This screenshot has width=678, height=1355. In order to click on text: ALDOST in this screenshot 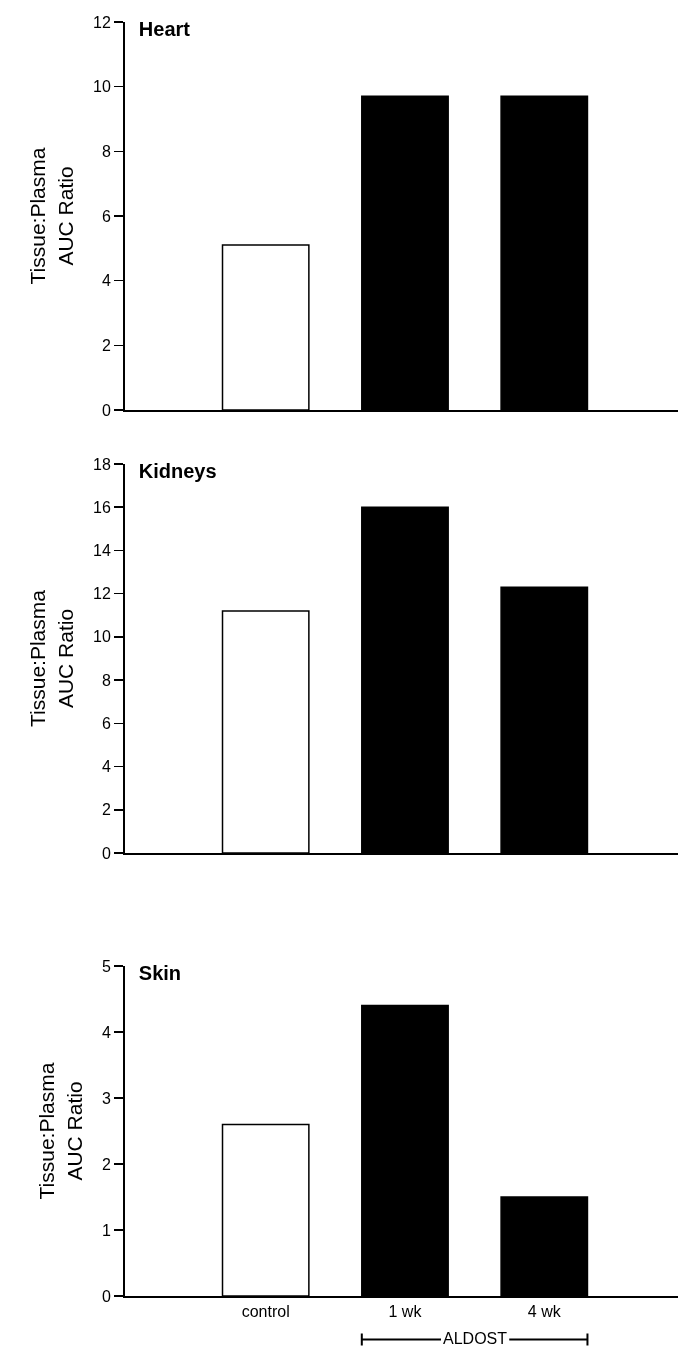, I will do `click(475, 1338)`.